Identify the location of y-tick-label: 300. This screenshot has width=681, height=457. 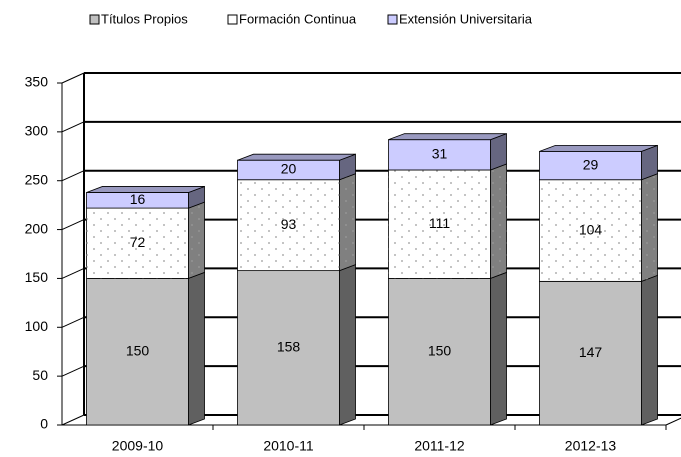
(37, 131).